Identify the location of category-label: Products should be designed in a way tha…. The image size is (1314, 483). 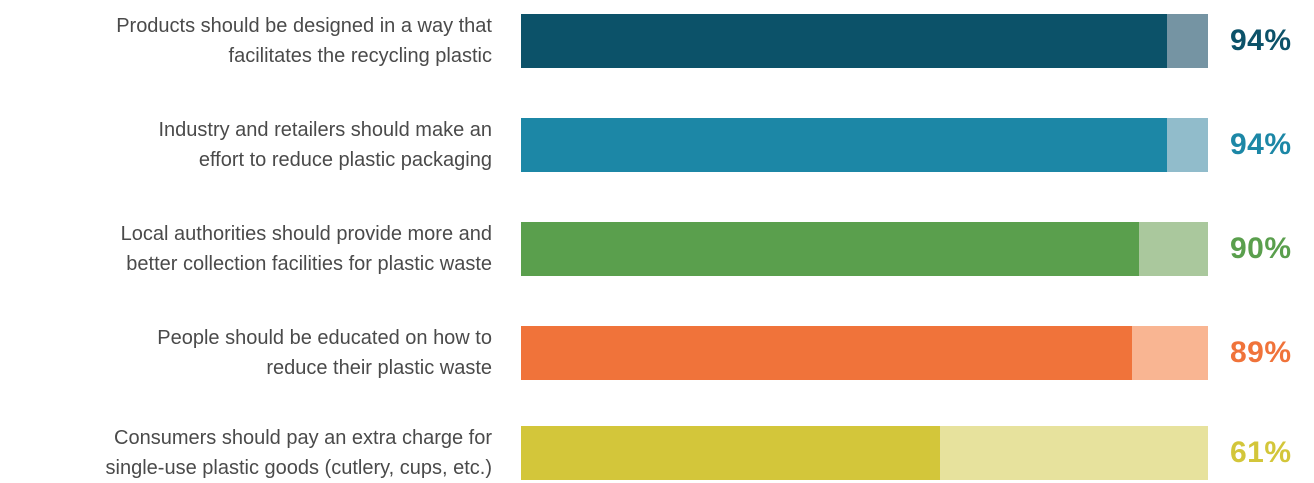
(246, 41).